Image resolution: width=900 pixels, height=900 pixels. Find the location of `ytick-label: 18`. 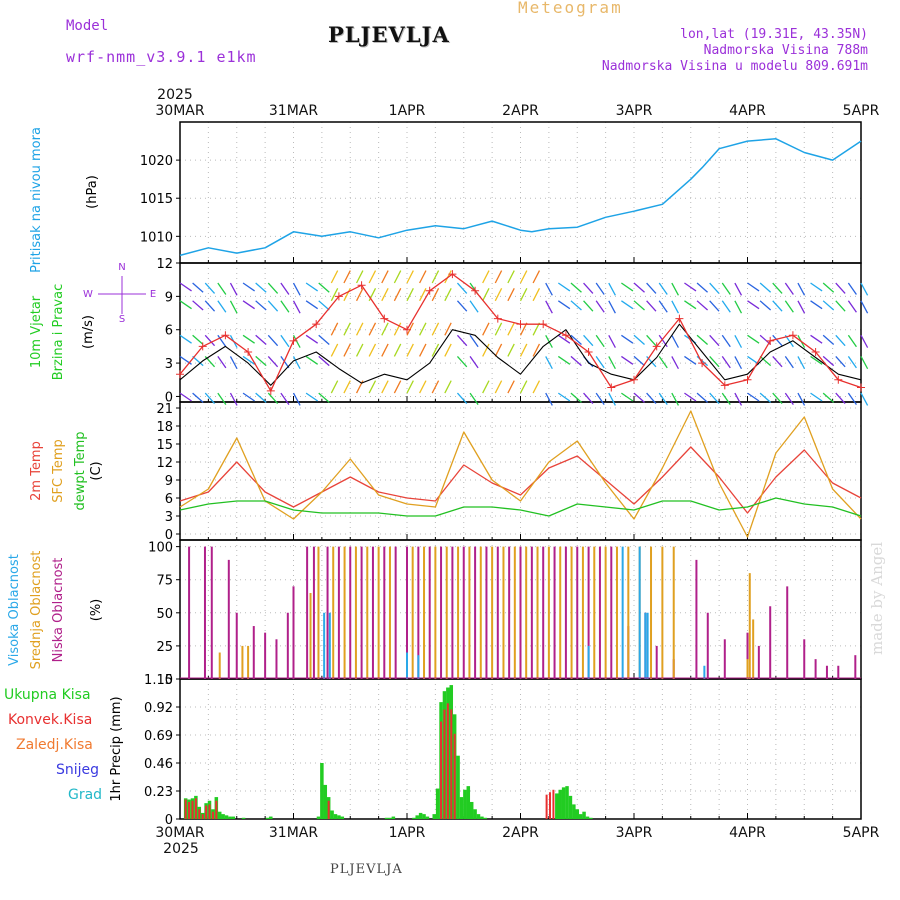

ytick-label: 18 is located at coordinates (164, 427).